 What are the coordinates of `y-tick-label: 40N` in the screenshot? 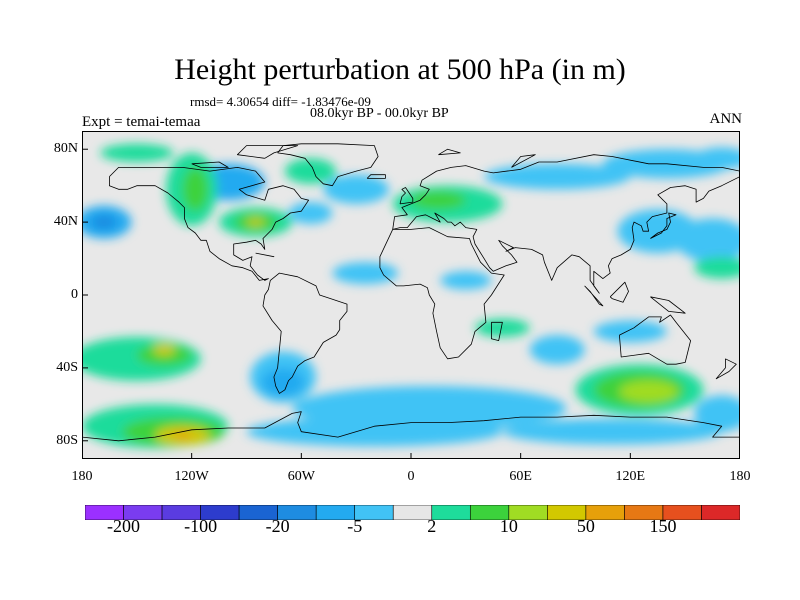 It's located at (65, 222).